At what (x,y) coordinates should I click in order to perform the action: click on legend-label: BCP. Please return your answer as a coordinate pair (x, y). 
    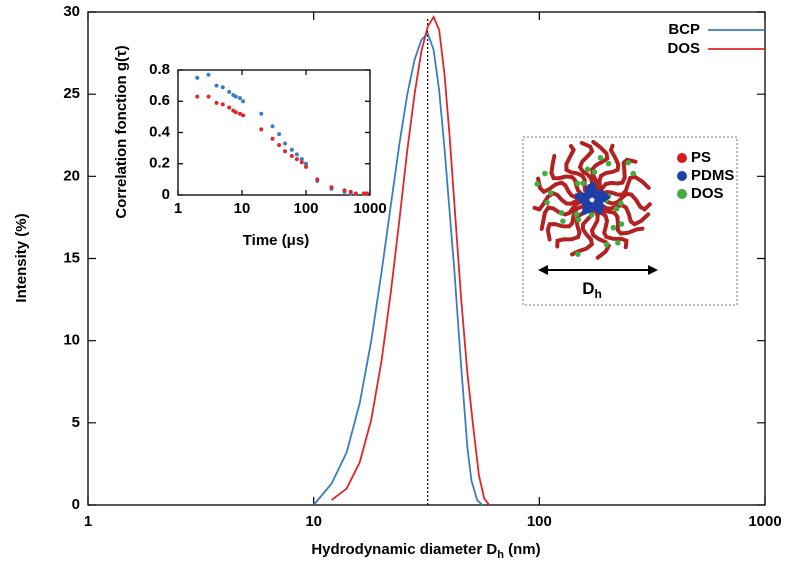
    Looking at the image, I should click on (684, 29).